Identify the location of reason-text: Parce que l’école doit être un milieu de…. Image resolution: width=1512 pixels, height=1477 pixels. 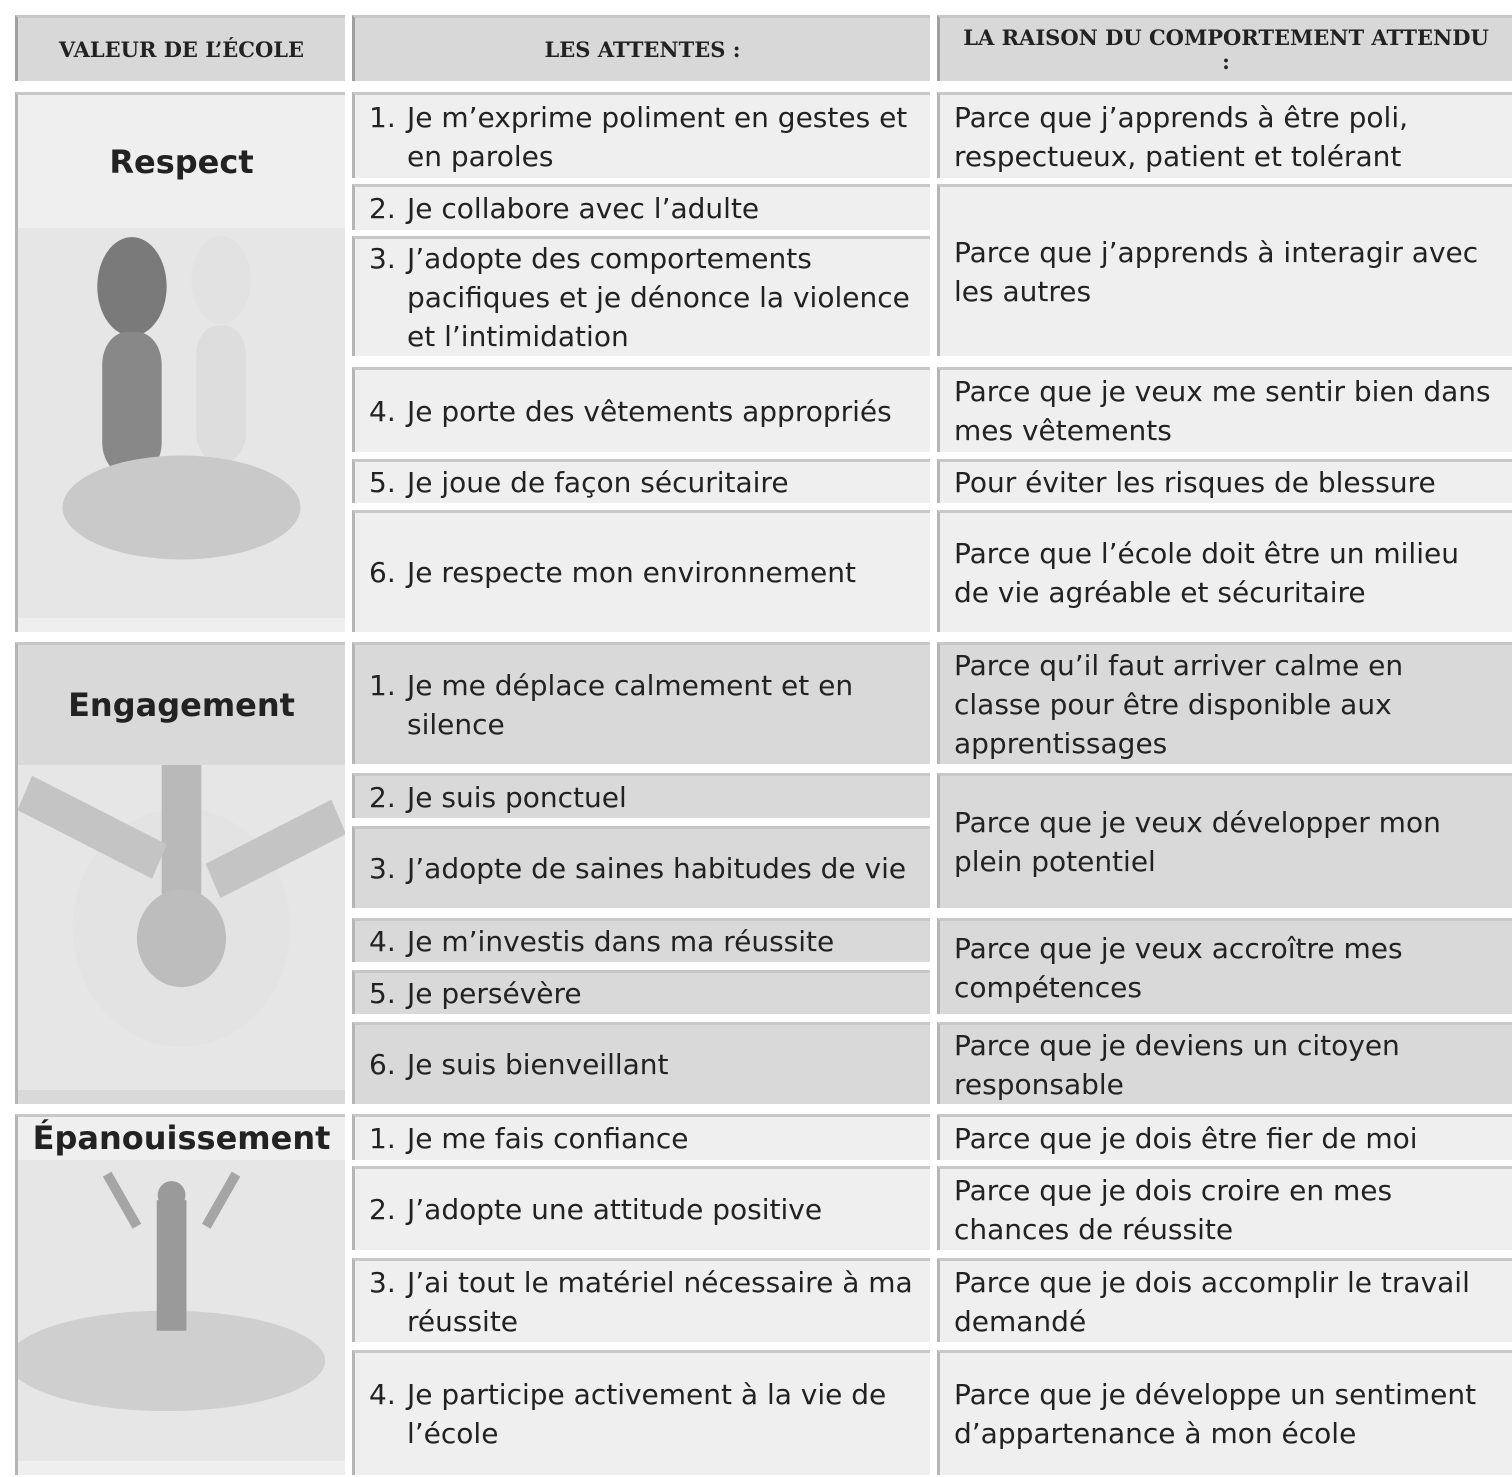
(1206, 572).